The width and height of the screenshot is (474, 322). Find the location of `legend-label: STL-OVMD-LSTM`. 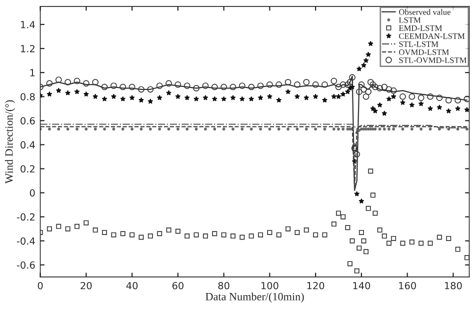

legend-label: STL-OVMD-LSTM is located at coordinates (433, 60).